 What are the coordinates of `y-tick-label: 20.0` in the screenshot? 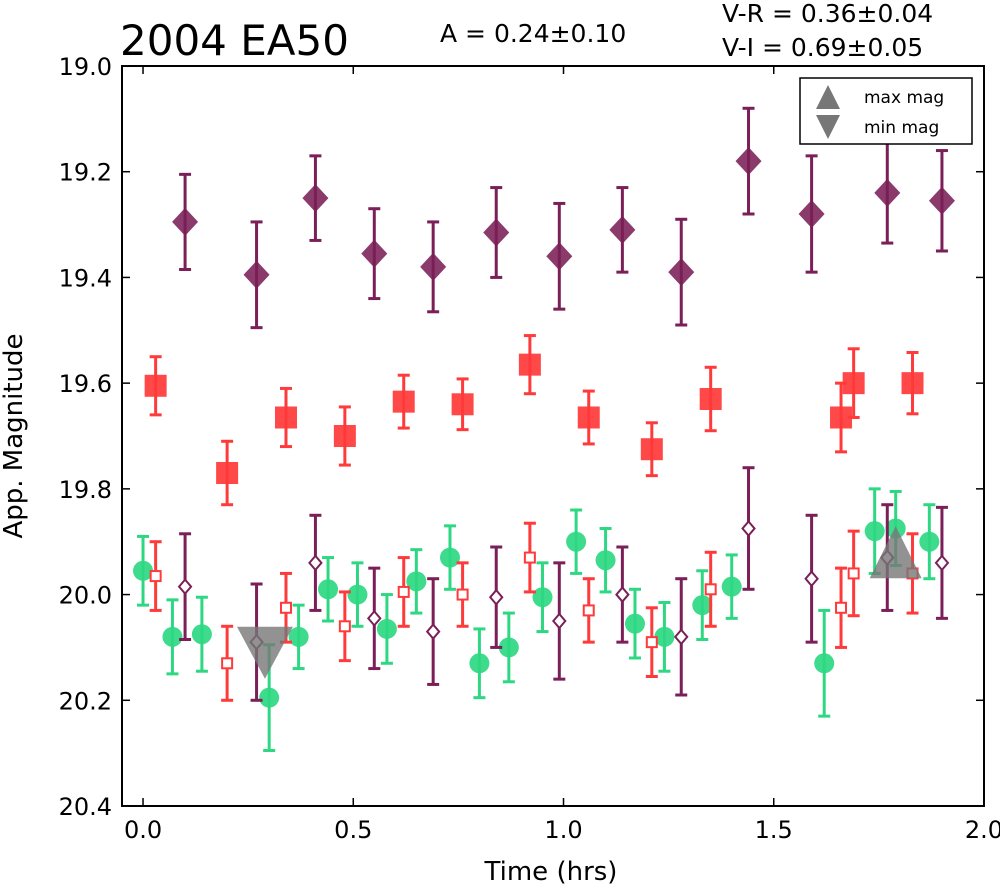 It's located at (85, 596).